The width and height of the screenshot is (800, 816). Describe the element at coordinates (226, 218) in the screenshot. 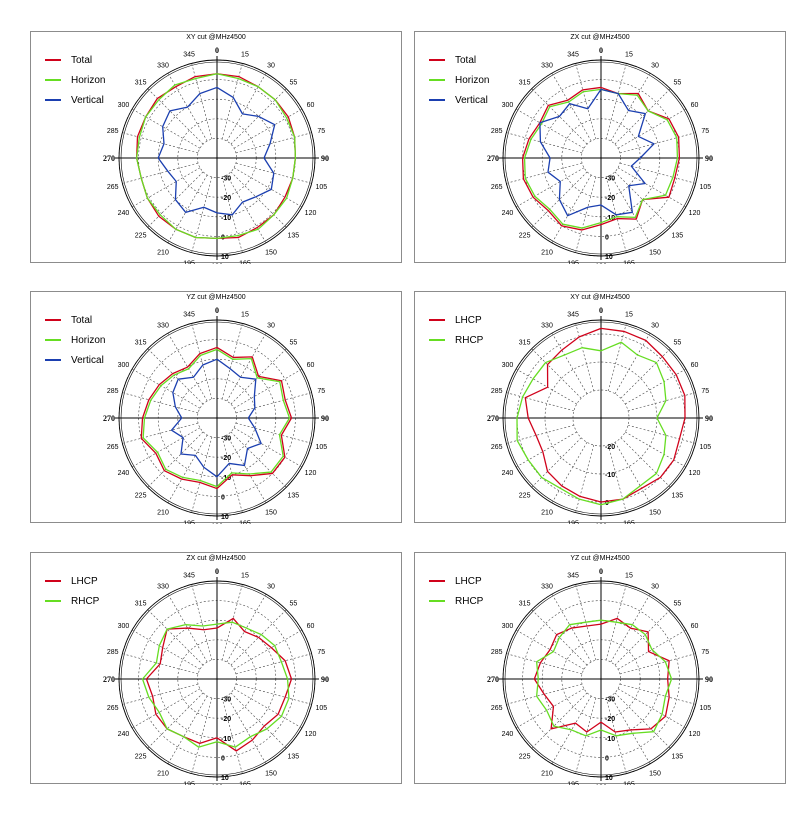

I see `radial-tick-label: -10` at that location.